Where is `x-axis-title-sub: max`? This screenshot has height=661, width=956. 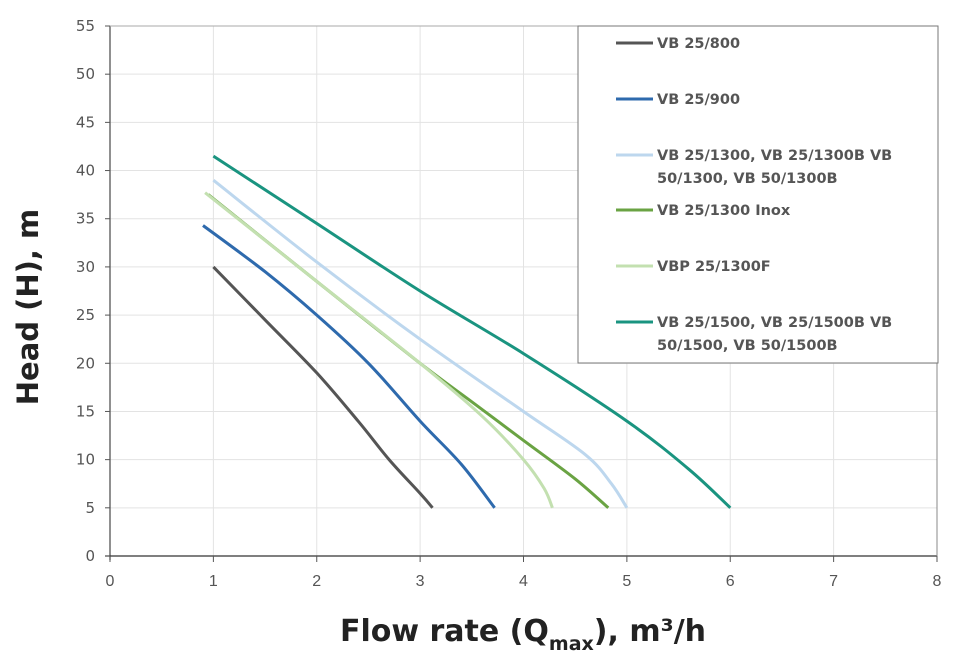 x-axis-title-sub: max is located at coordinates (571, 644).